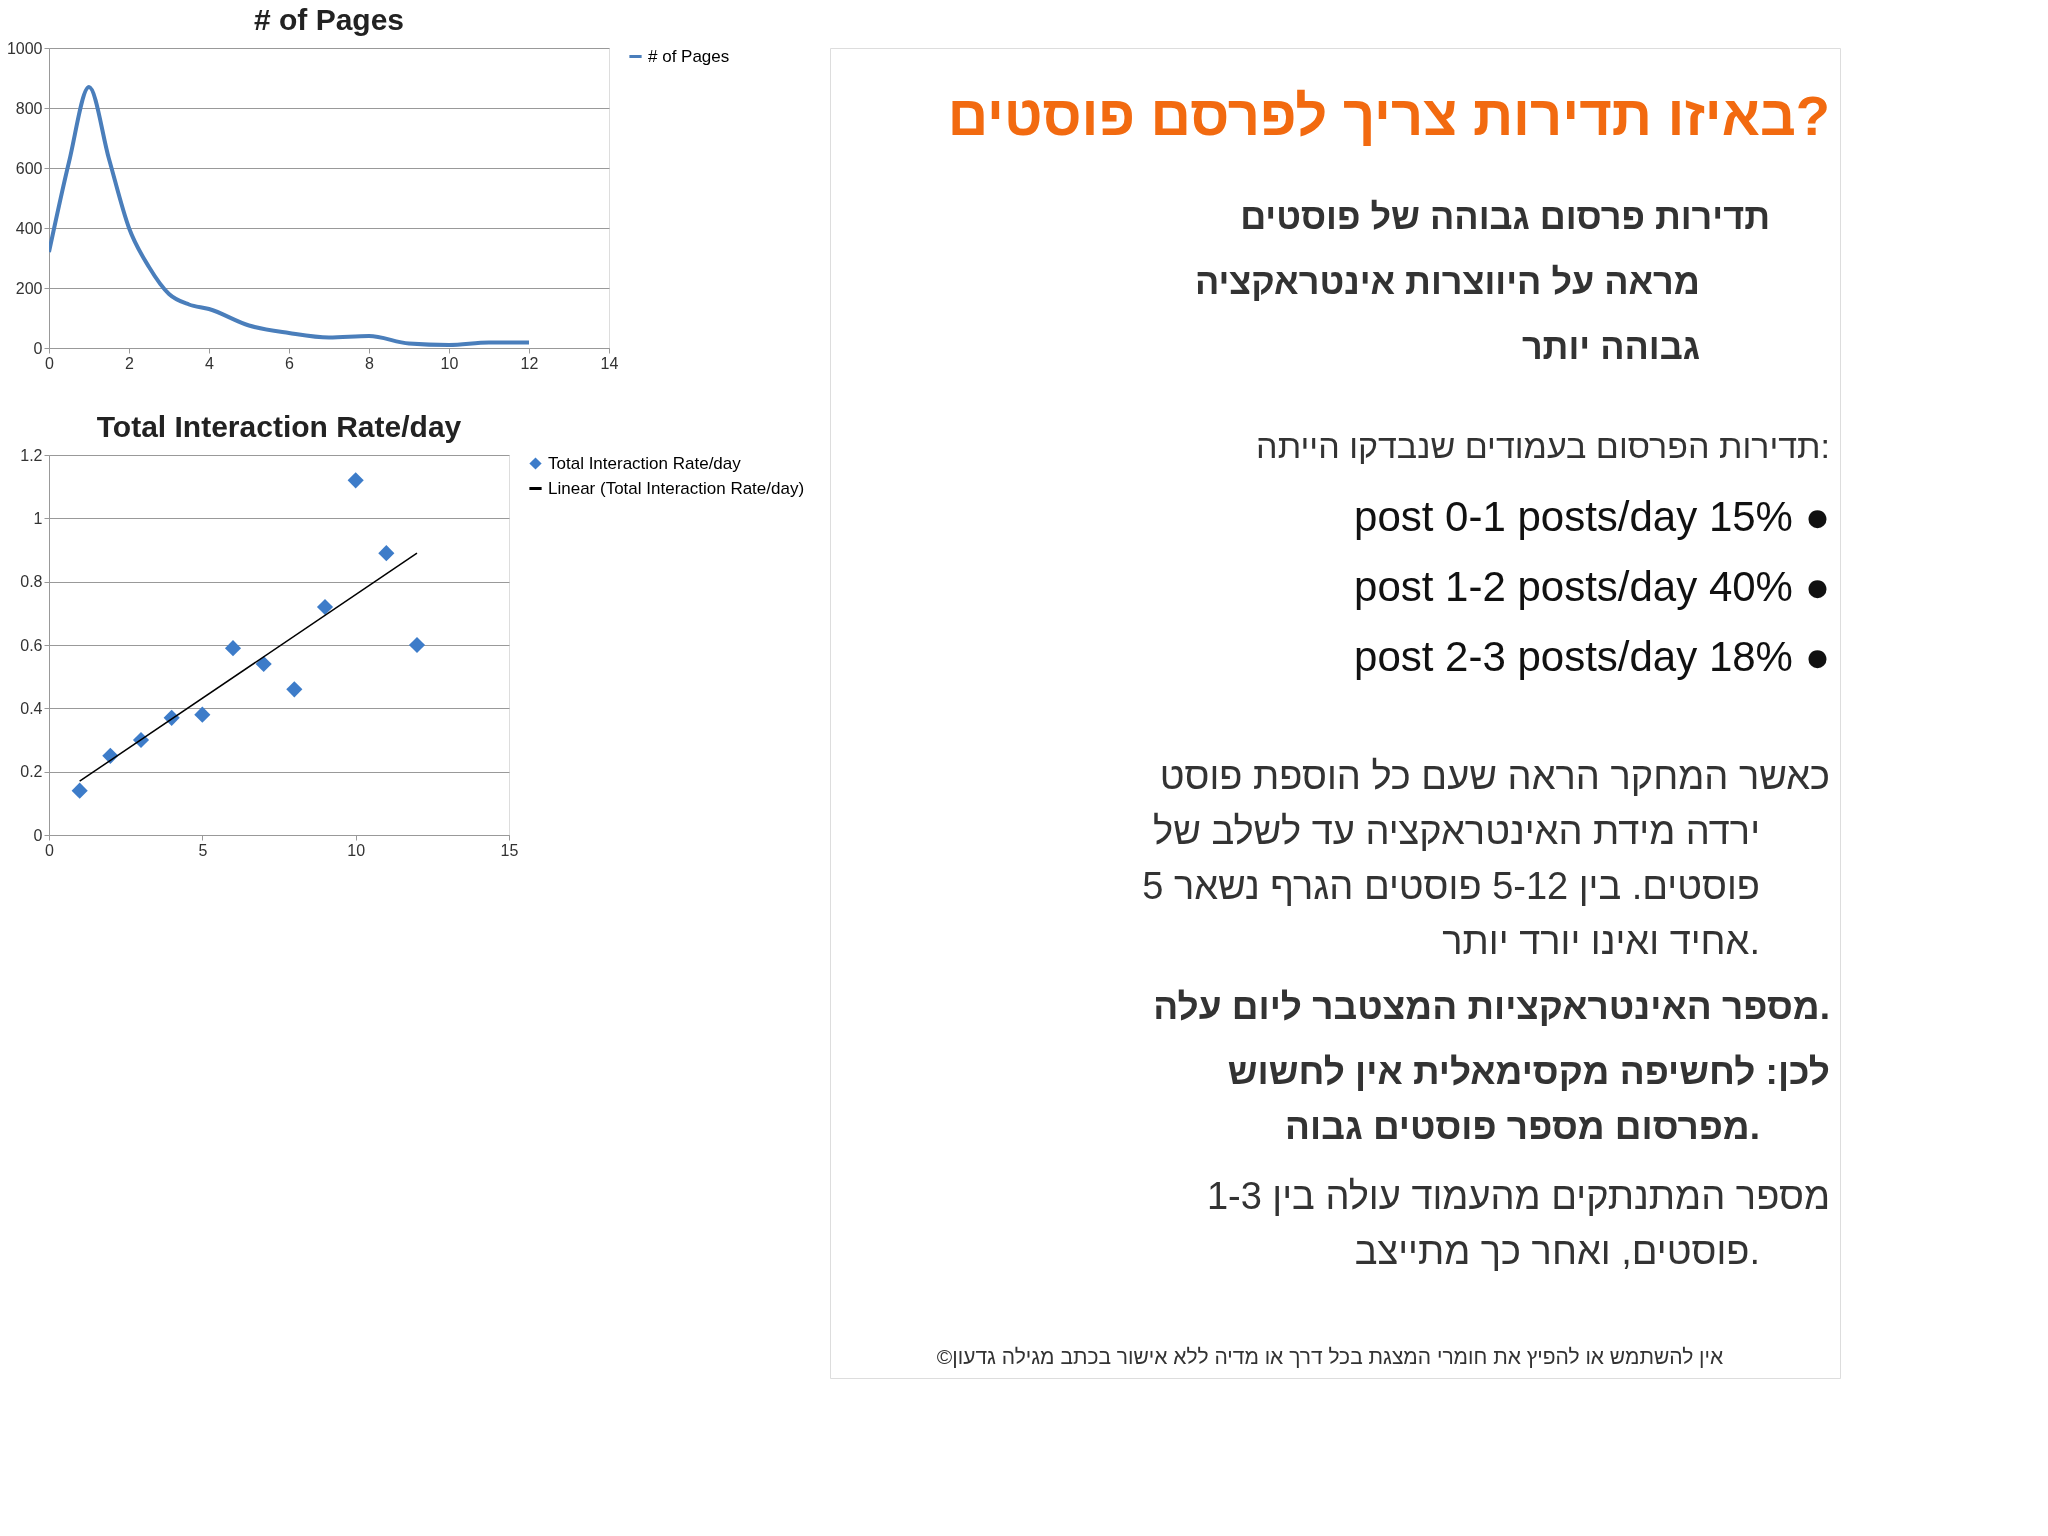 The height and width of the screenshot is (1536, 2048). I want to click on y-tick-label: 0.6, so click(31, 645).